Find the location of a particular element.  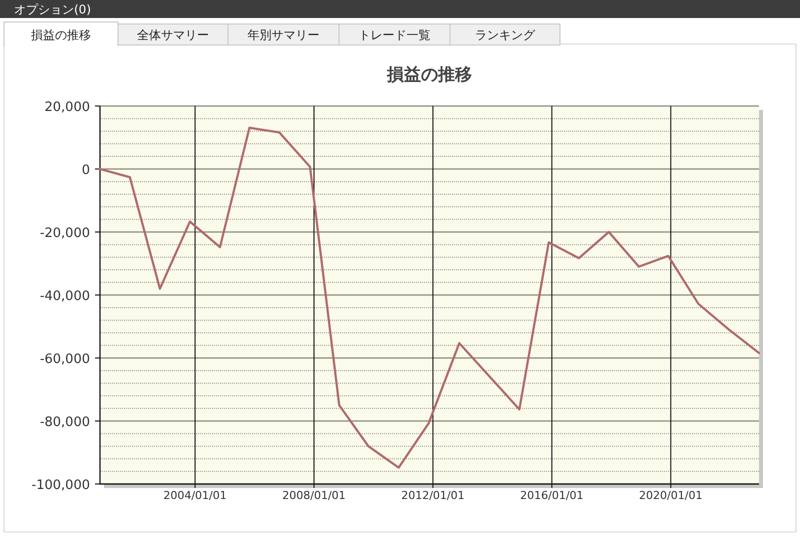

x-tick-label: 2020/01/01 is located at coordinates (670, 495).